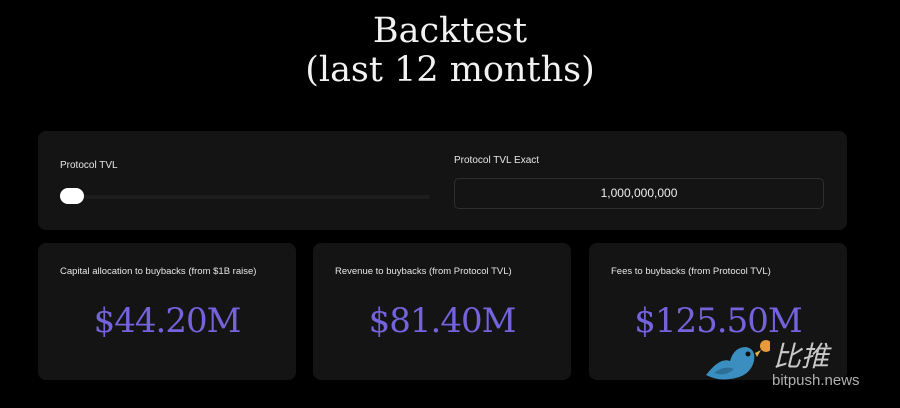 The height and width of the screenshot is (408, 900). Describe the element at coordinates (691, 271) in the screenshot. I see `card-label: Fees to buybacks (from Protocol TVL)` at that location.